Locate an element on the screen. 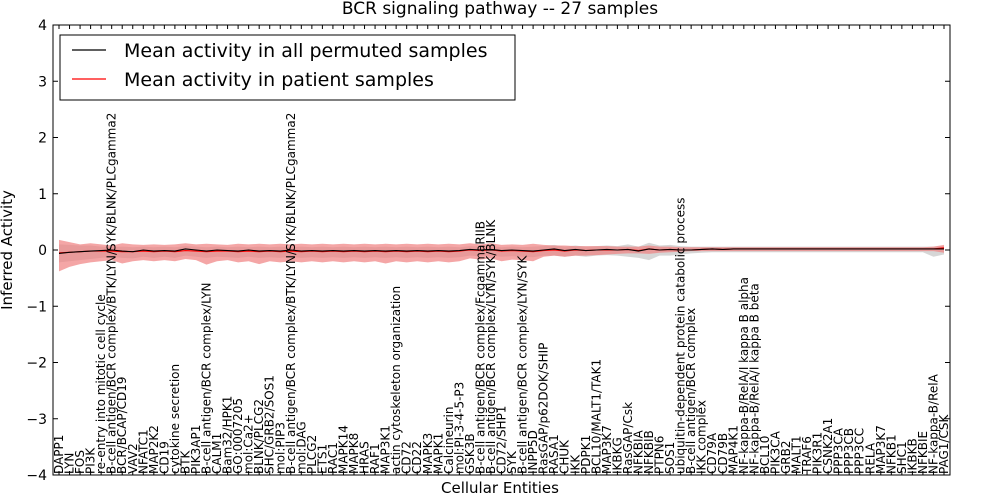  lines-layer is located at coordinates (501, 250).